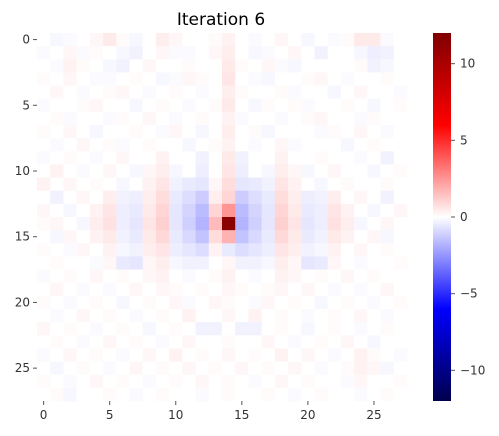 Image resolution: width=499 pixels, height=436 pixels. Describe the element at coordinates (26, 105) in the screenshot. I see `y-tick-label: 5` at that location.